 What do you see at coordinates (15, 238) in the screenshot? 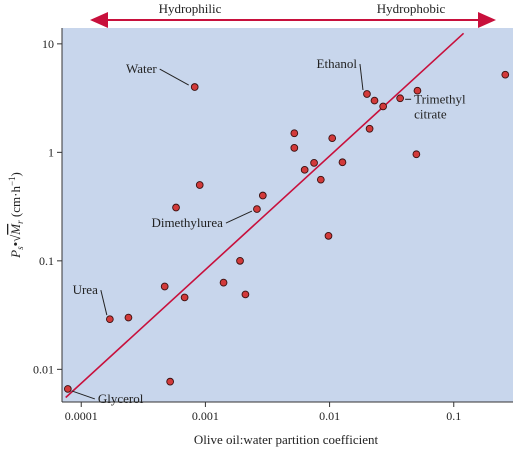
I see `y-axis-title-sqrt: √` at bounding box center [15, 238].